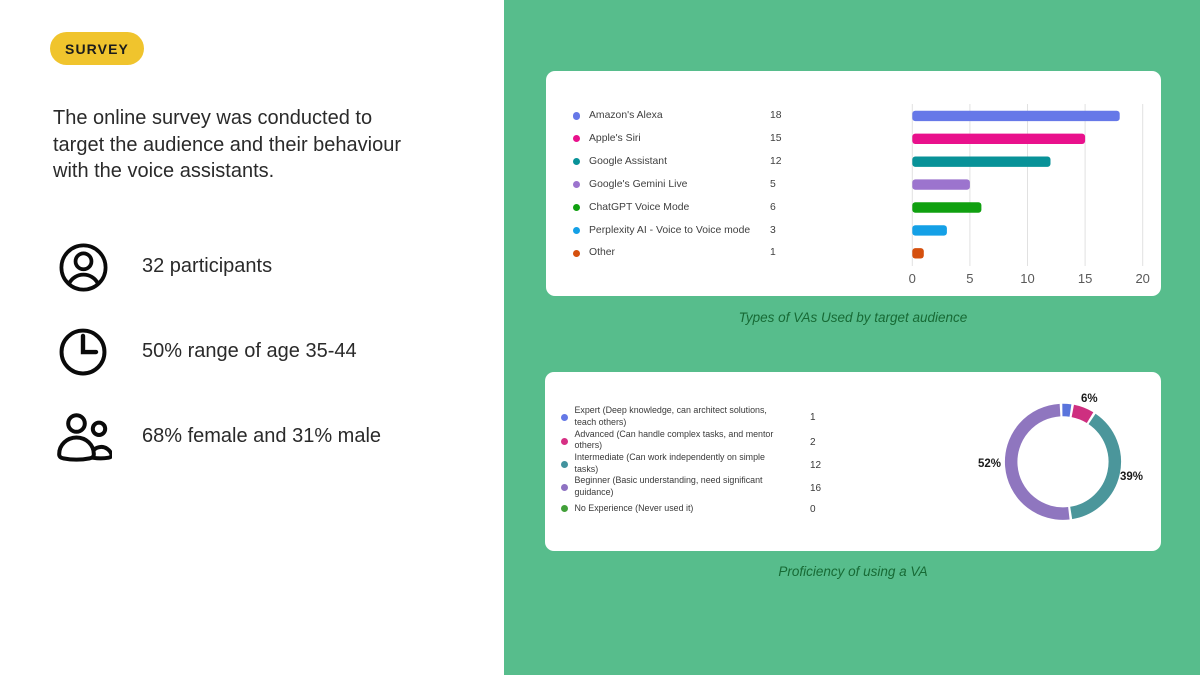 Image resolution: width=1200 pixels, height=675 pixels. What do you see at coordinates (1085, 278) in the screenshot?
I see `svg-text: 15` at bounding box center [1085, 278].